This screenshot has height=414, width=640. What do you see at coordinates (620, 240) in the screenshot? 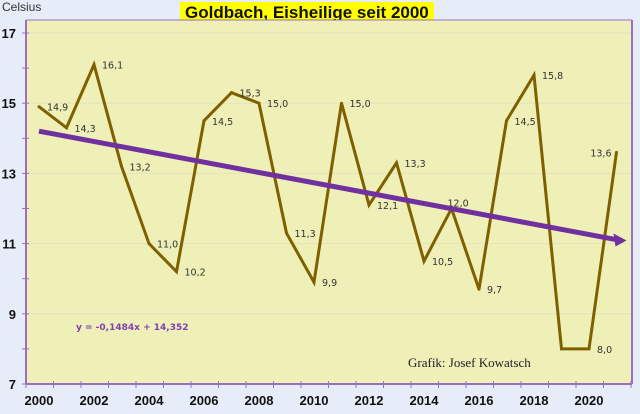
I see `trendline-arrowhead` at bounding box center [620, 240].